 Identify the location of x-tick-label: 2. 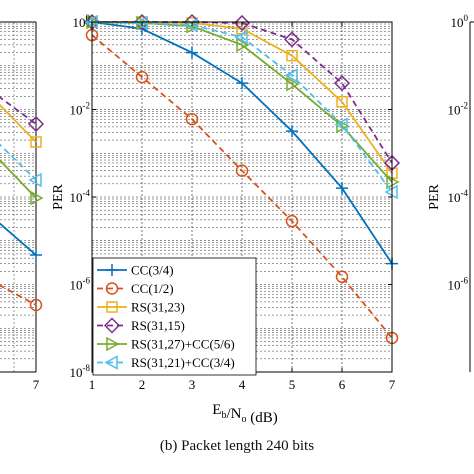
(142, 384).